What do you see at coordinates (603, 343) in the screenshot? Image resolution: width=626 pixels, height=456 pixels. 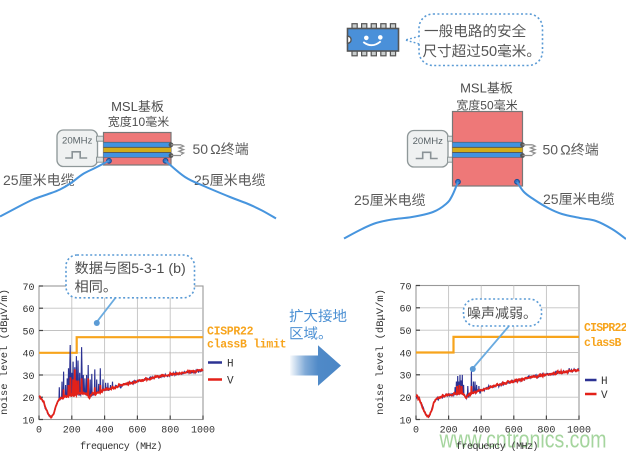 I see `svg-text: classB` at bounding box center [603, 343].